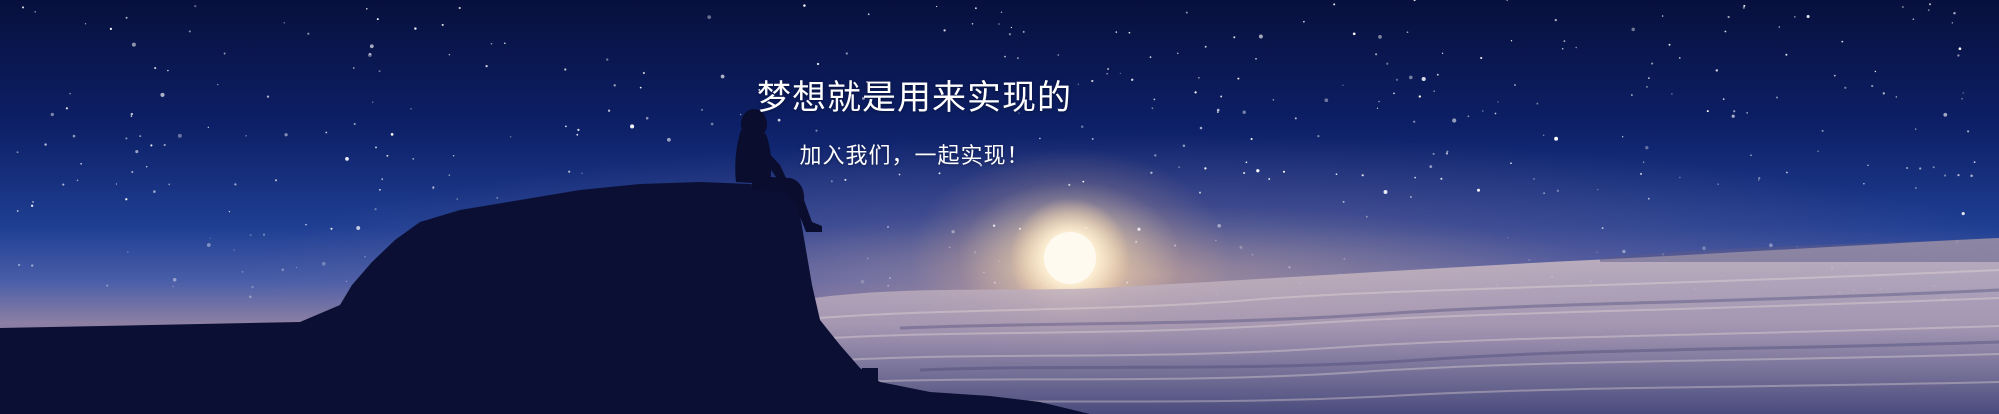  What do you see at coordinates (914, 156) in the screenshot?
I see `banner-subline: 加入我们，一起实现！` at bounding box center [914, 156].